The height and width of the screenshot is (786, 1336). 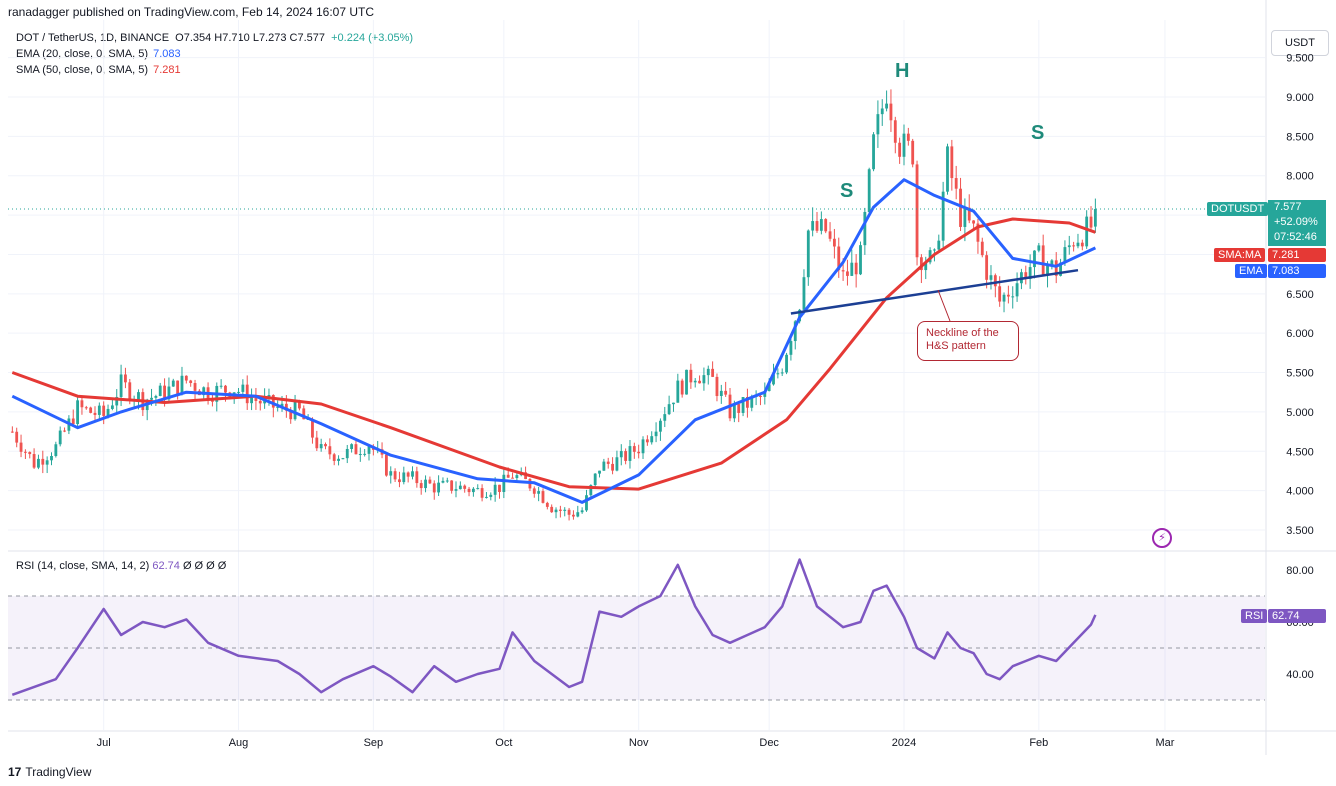 I want to click on price-tag: 7.577 +52.09% 07:52:46, so click(x=1297, y=223).